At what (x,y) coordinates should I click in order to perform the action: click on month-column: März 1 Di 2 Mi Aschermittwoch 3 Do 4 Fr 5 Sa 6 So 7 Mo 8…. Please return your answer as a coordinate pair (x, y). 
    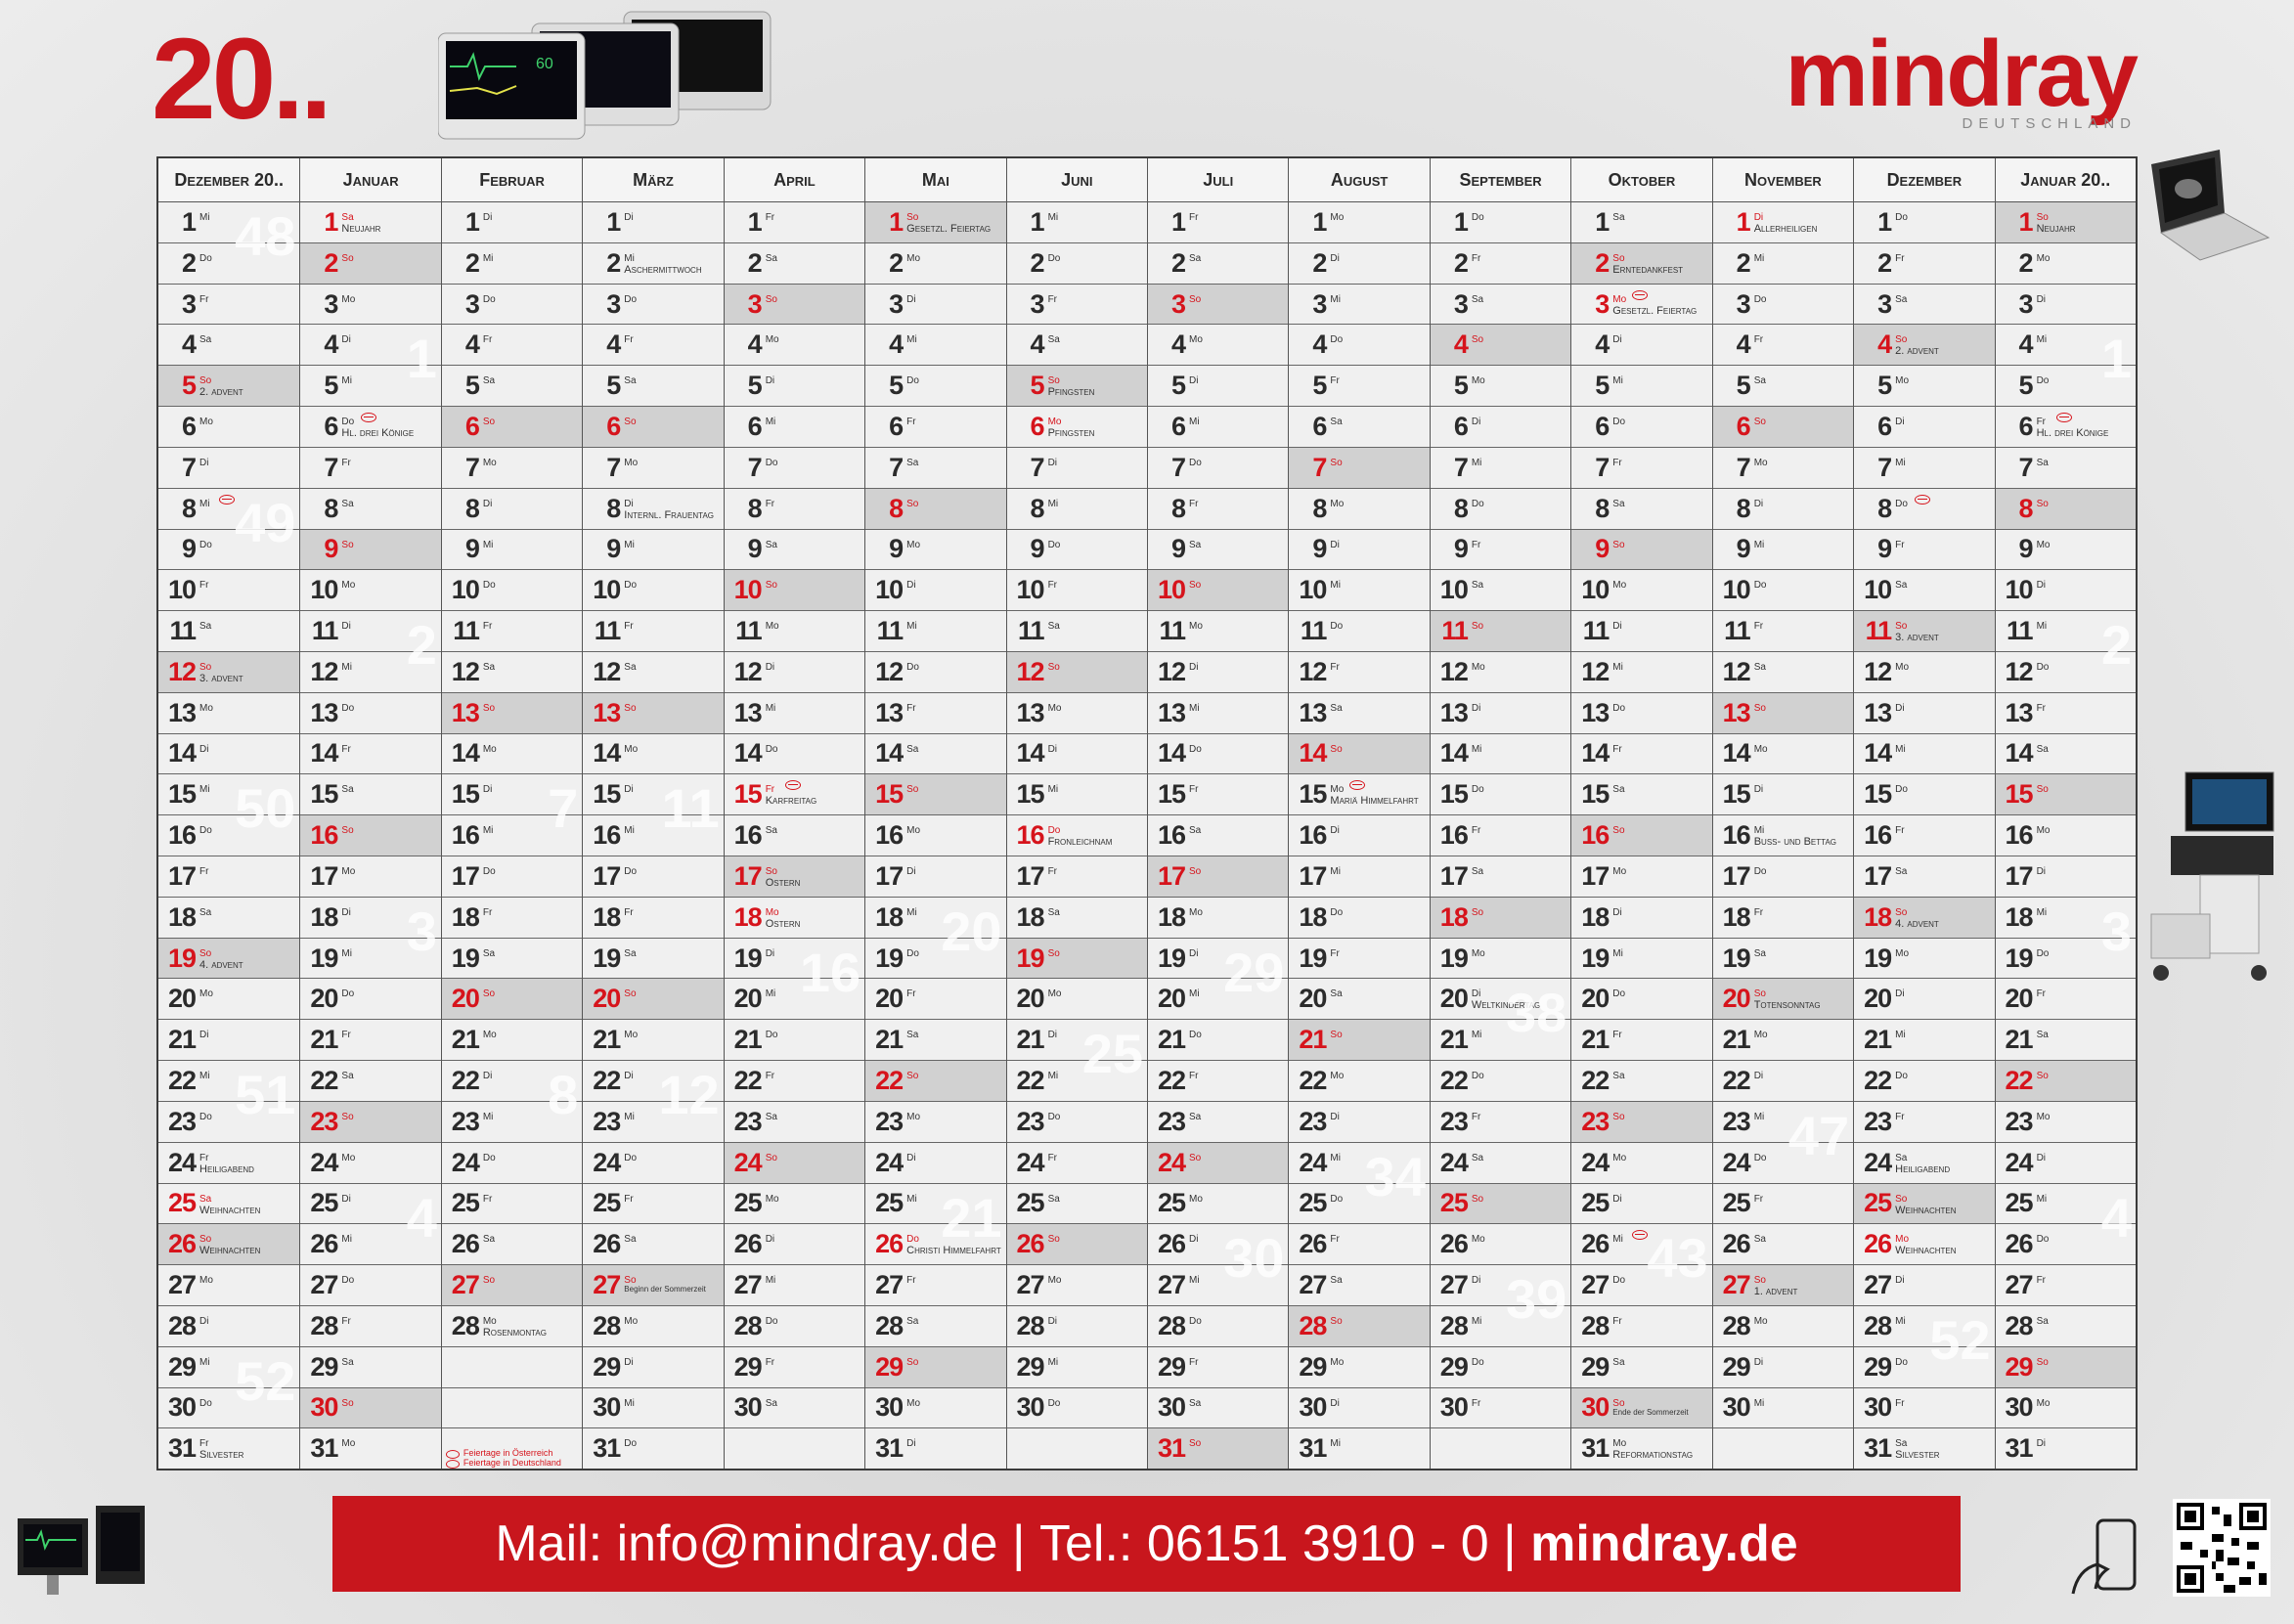
    Looking at the image, I should click on (652, 814).